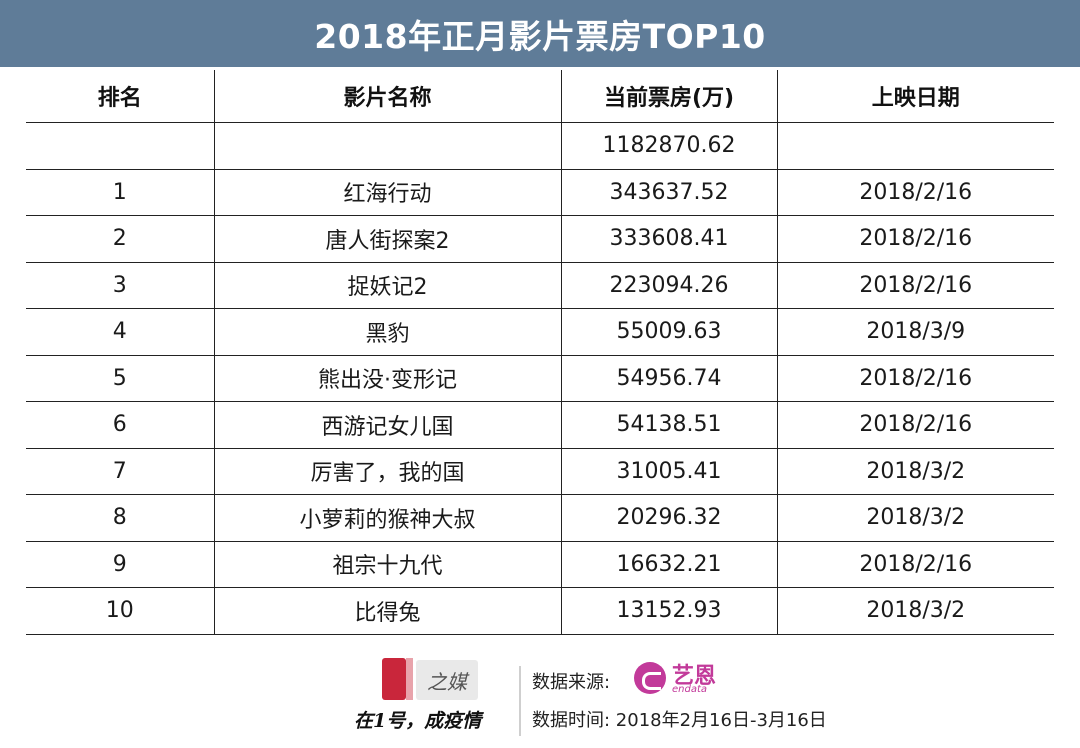  I want to click on total-row: 1182870.62, so click(540, 146).